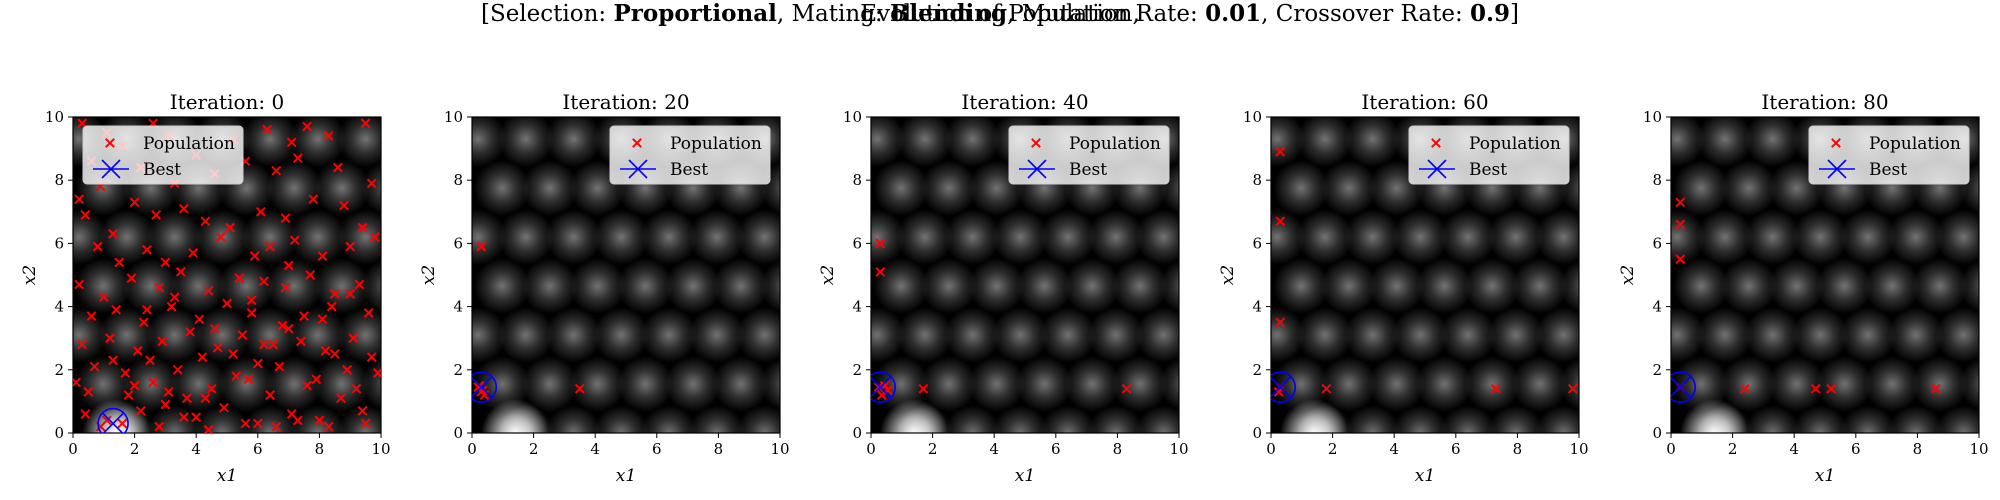  Describe the element at coordinates (1657, 243) in the screenshot. I see `y-tick-label: 6` at that location.